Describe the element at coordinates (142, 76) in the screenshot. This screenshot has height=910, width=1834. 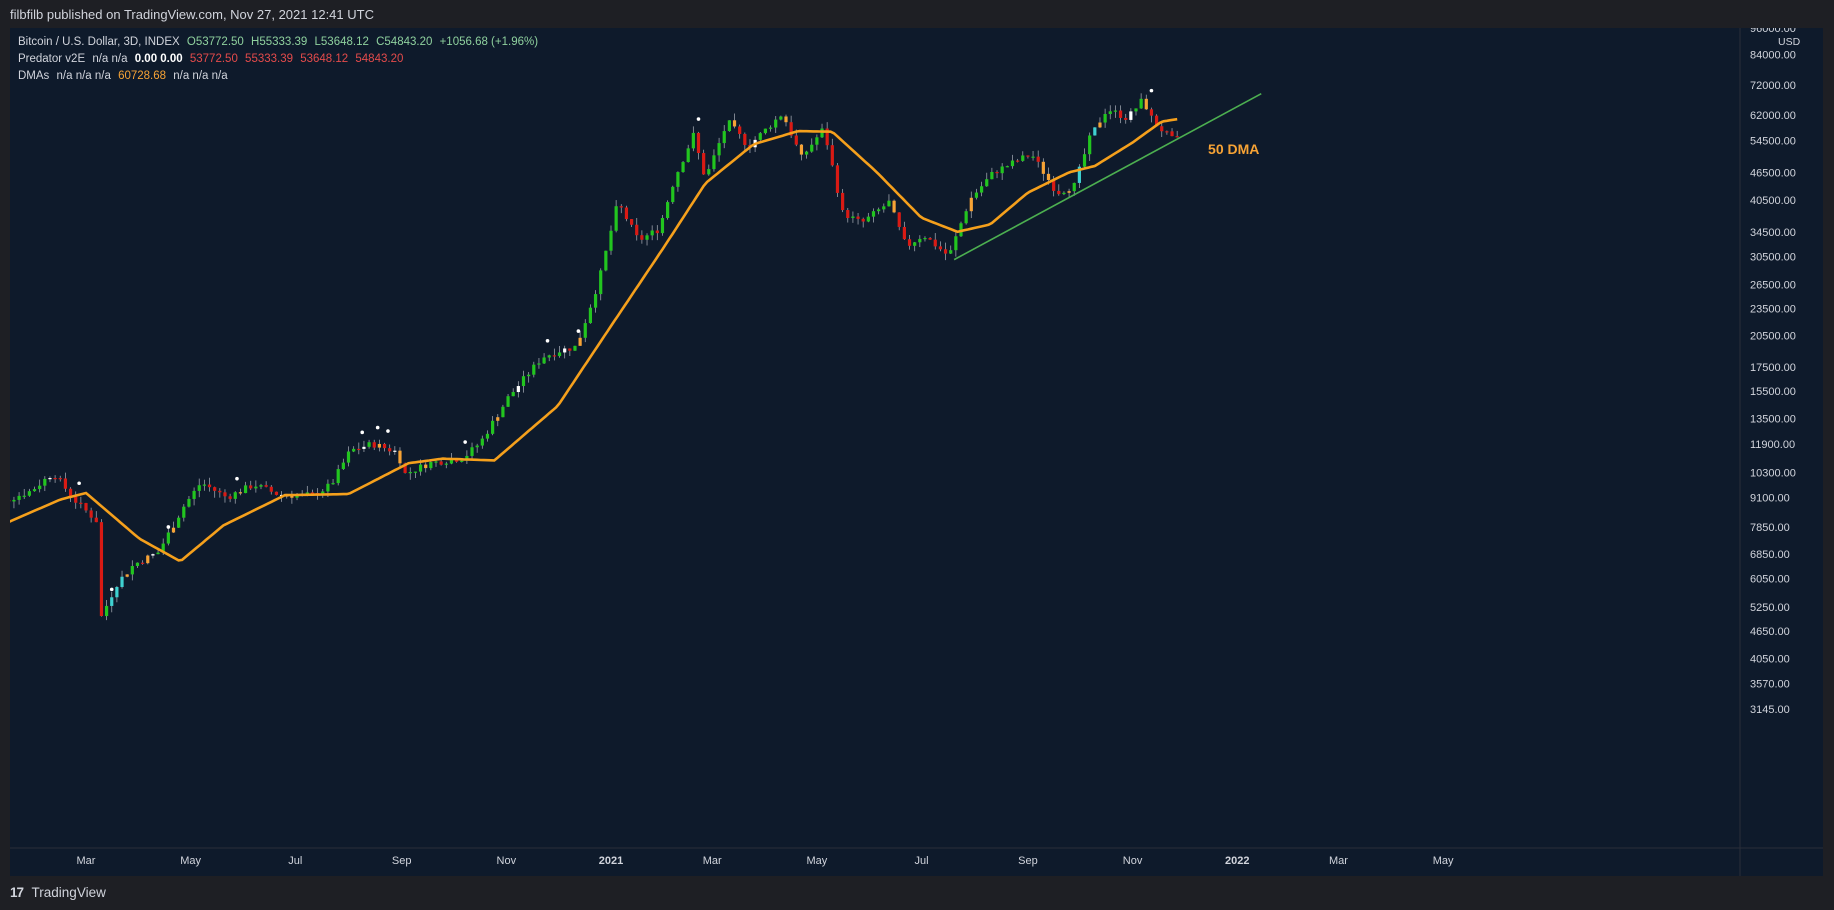
I see `dma-value: 60728.68` at that location.